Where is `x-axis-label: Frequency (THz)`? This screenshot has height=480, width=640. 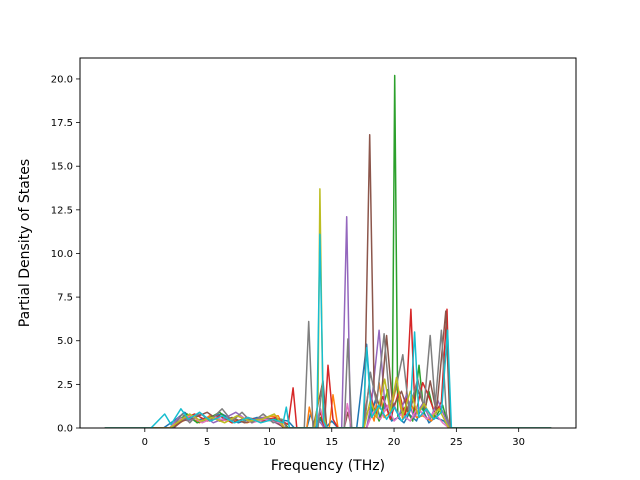 x-axis-label: Frequency (THz) is located at coordinates (328, 466).